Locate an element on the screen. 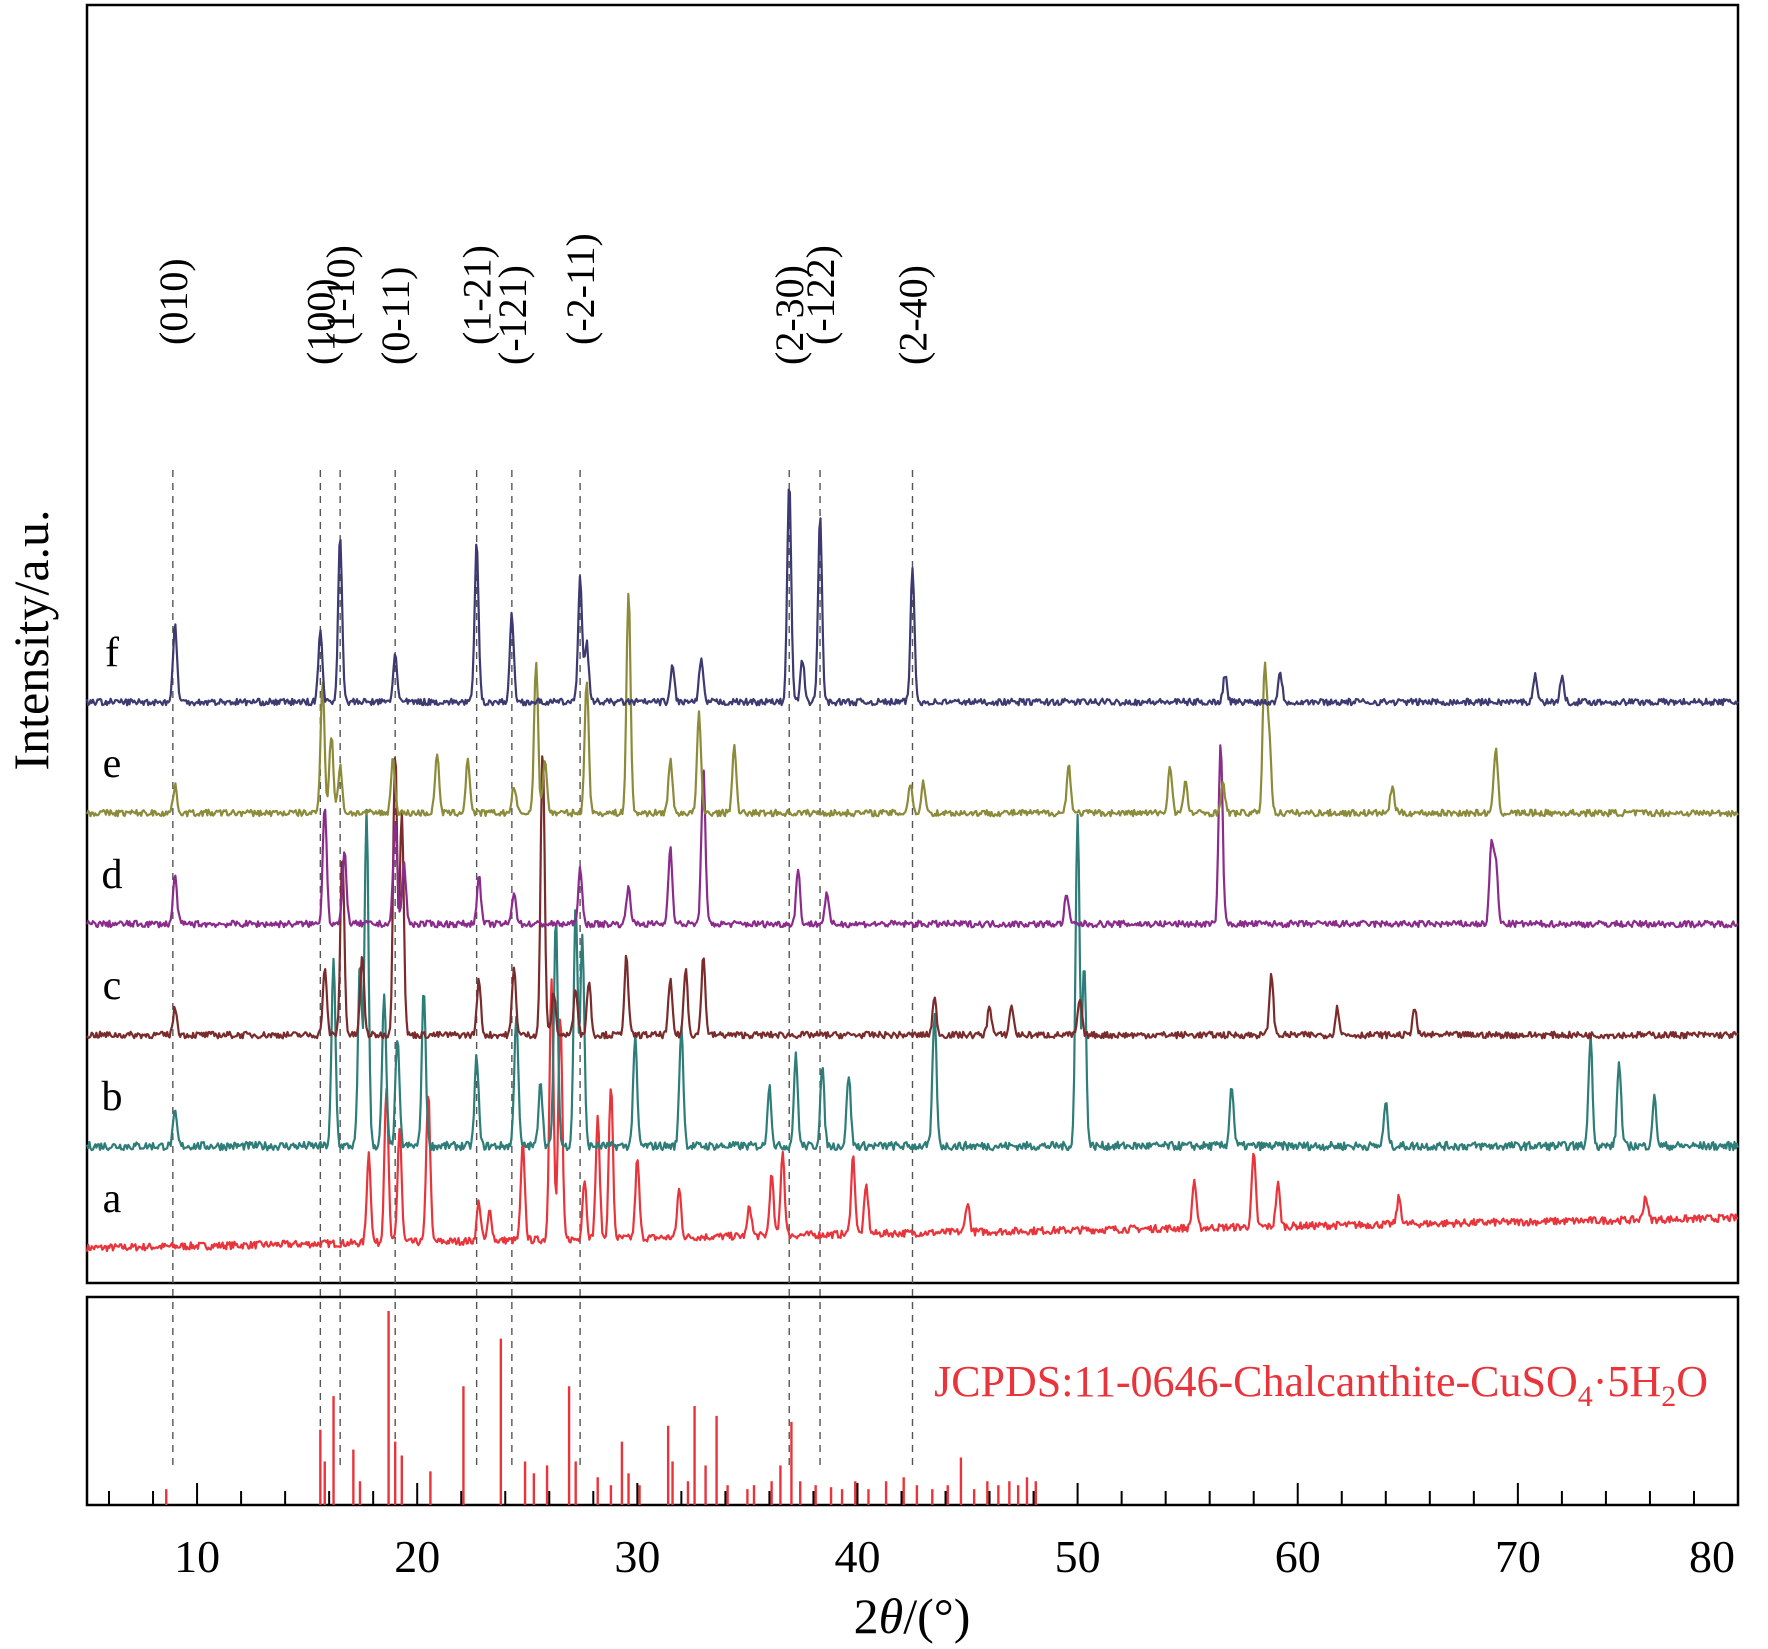 The height and width of the screenshot is (1649, 1768). peak-label: (2-30) is located at coordinates (789, 315).